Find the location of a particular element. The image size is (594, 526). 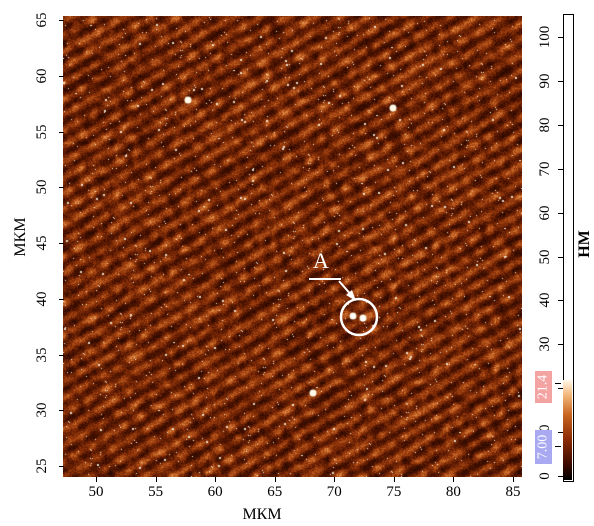

high-marker-value: 21.4 is located at coordinates (543, 387).